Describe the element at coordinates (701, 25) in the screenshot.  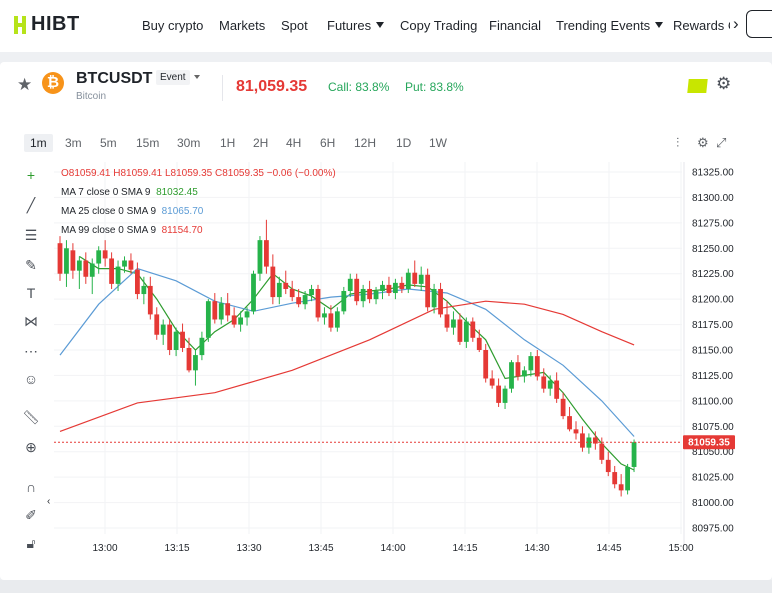
I see `nav-rewards: Rewards C` at that location.